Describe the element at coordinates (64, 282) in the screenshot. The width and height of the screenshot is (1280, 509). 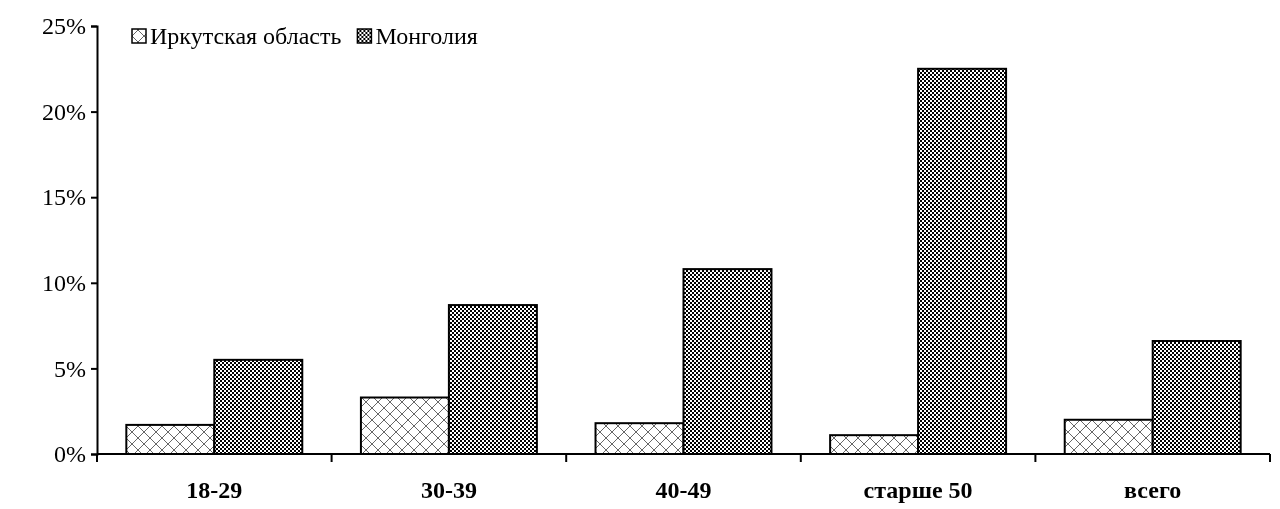
I see `y-tick-label: 10%` at that location.